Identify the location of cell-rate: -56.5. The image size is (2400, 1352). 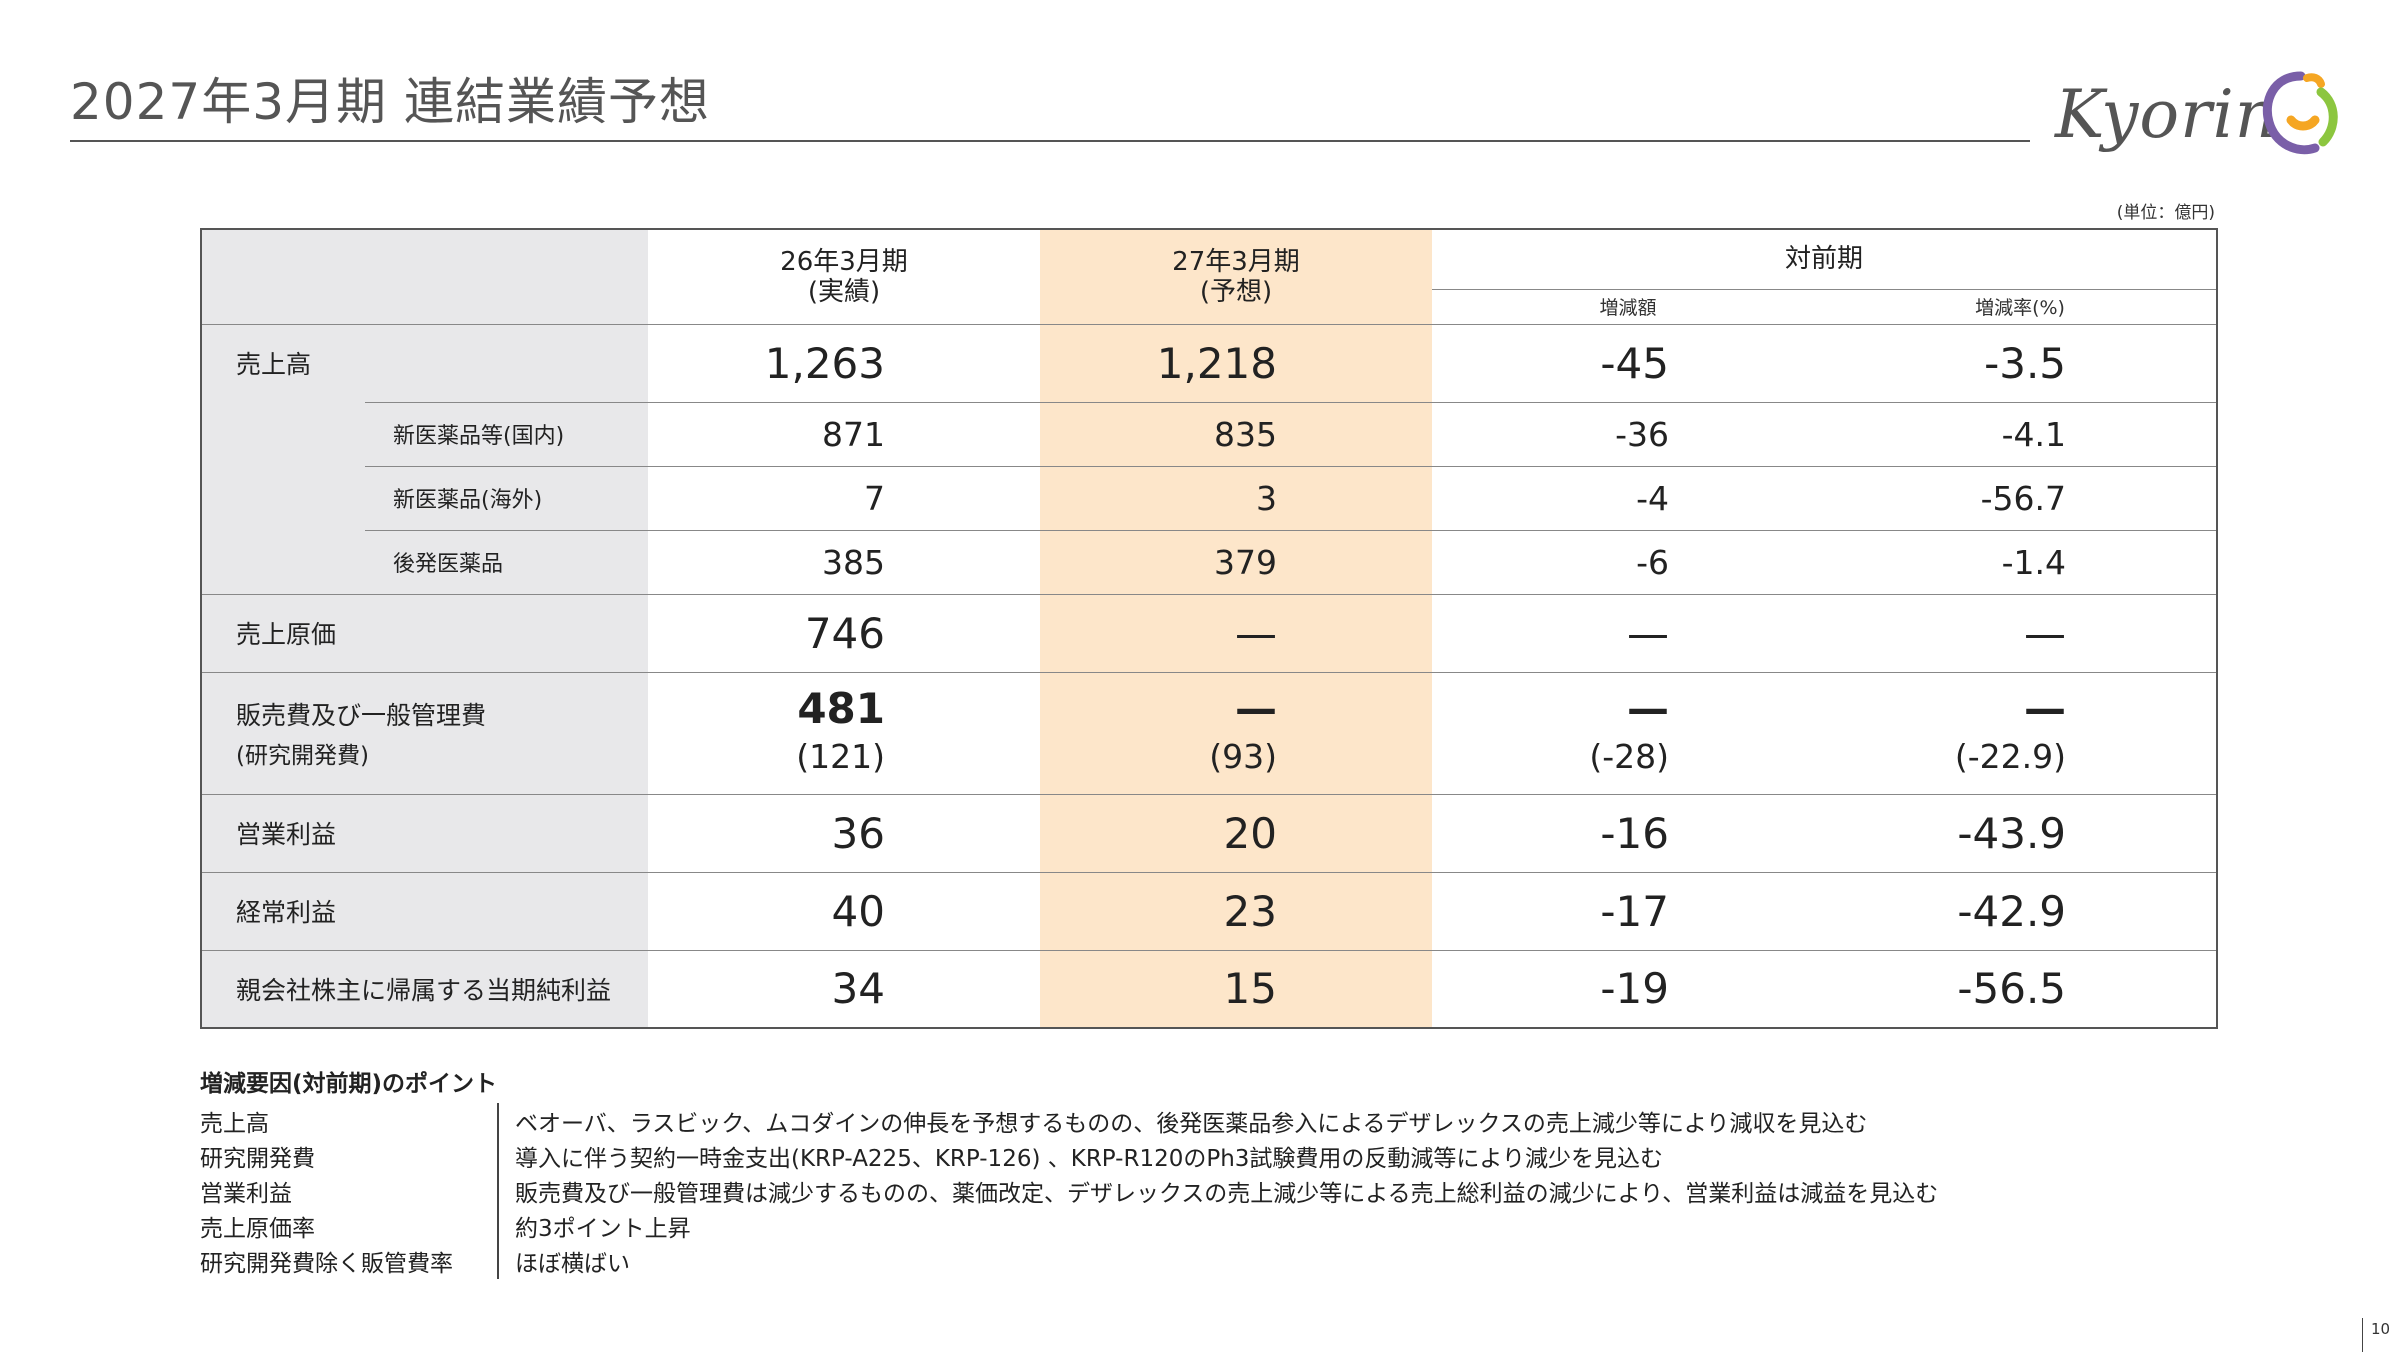
(2021, 988).